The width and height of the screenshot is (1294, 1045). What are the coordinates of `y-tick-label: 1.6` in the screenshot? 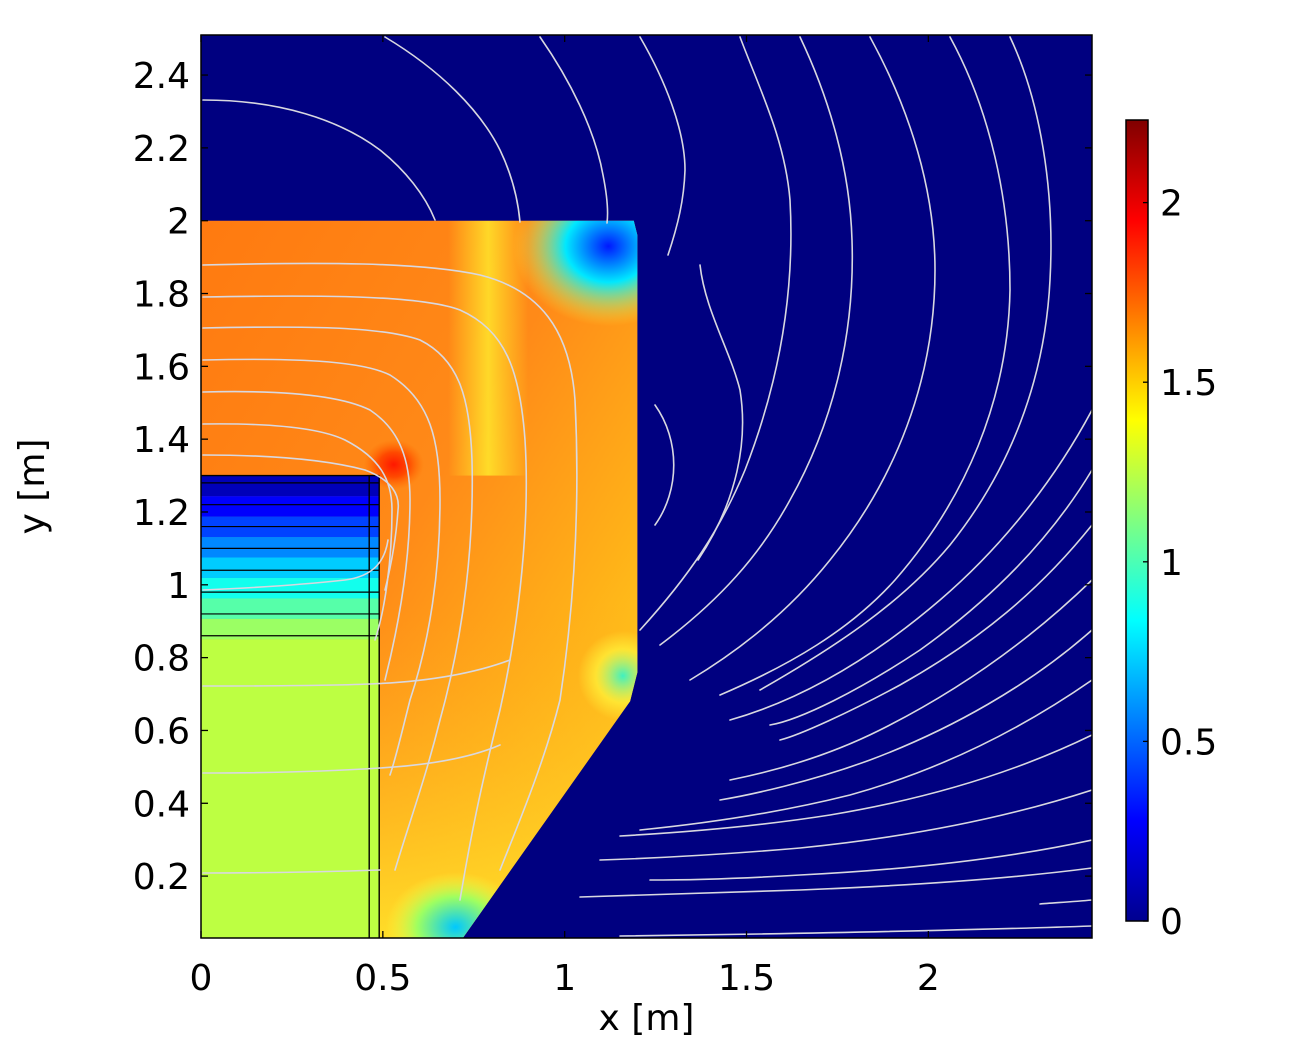 It's located at (161, 367).